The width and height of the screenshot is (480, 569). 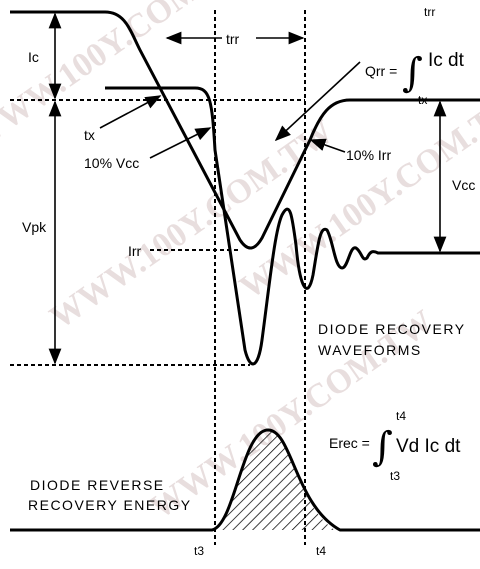 What do you see at coordinates (429, 12) in the screenshot?
I see `formula-upper: trr` at bounding box center [429, 12].